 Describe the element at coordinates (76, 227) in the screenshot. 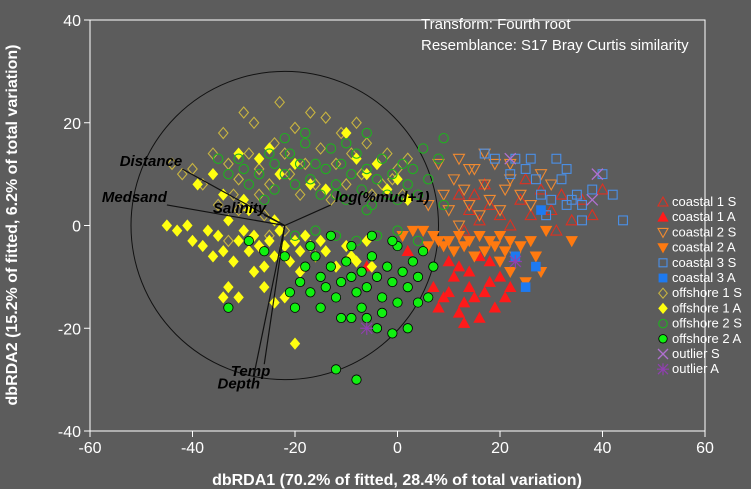

I see `y-tick-label: 0` at that location.